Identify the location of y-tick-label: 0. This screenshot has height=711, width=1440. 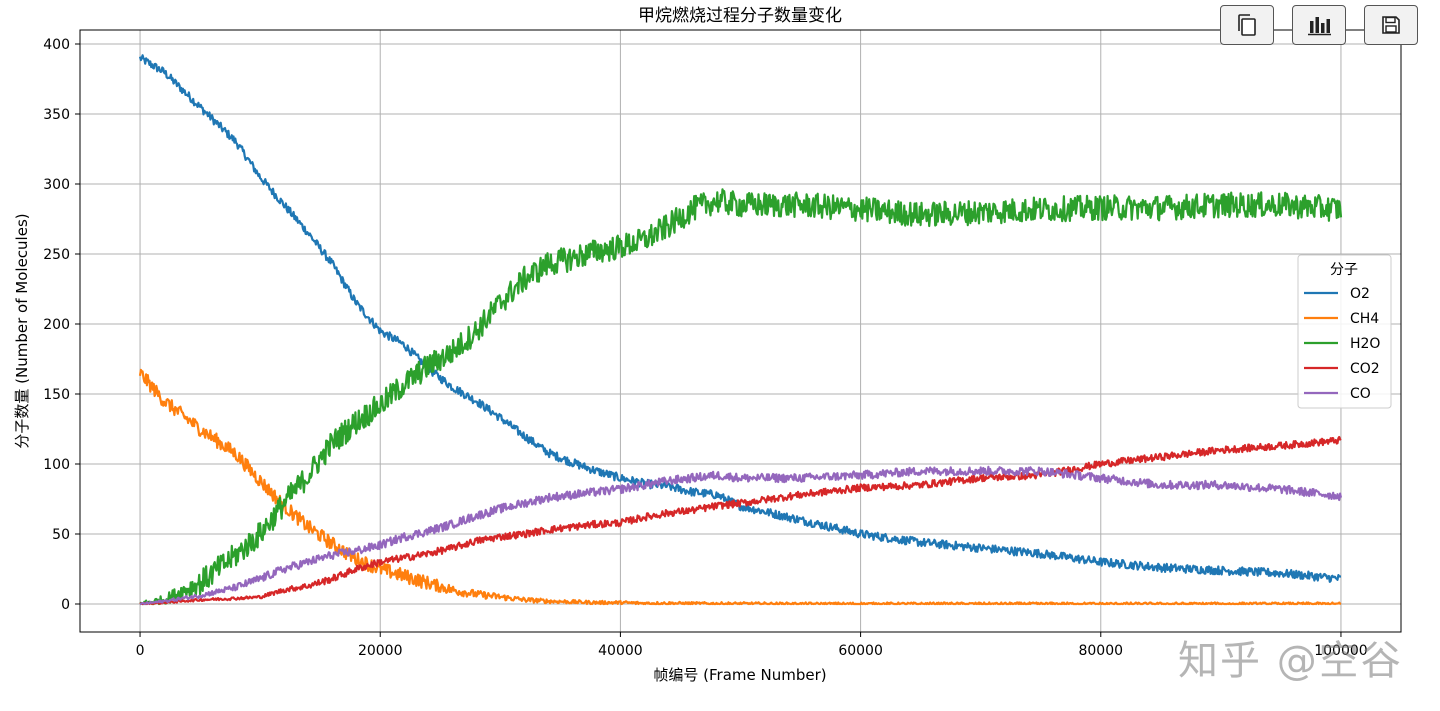
(65, 605).